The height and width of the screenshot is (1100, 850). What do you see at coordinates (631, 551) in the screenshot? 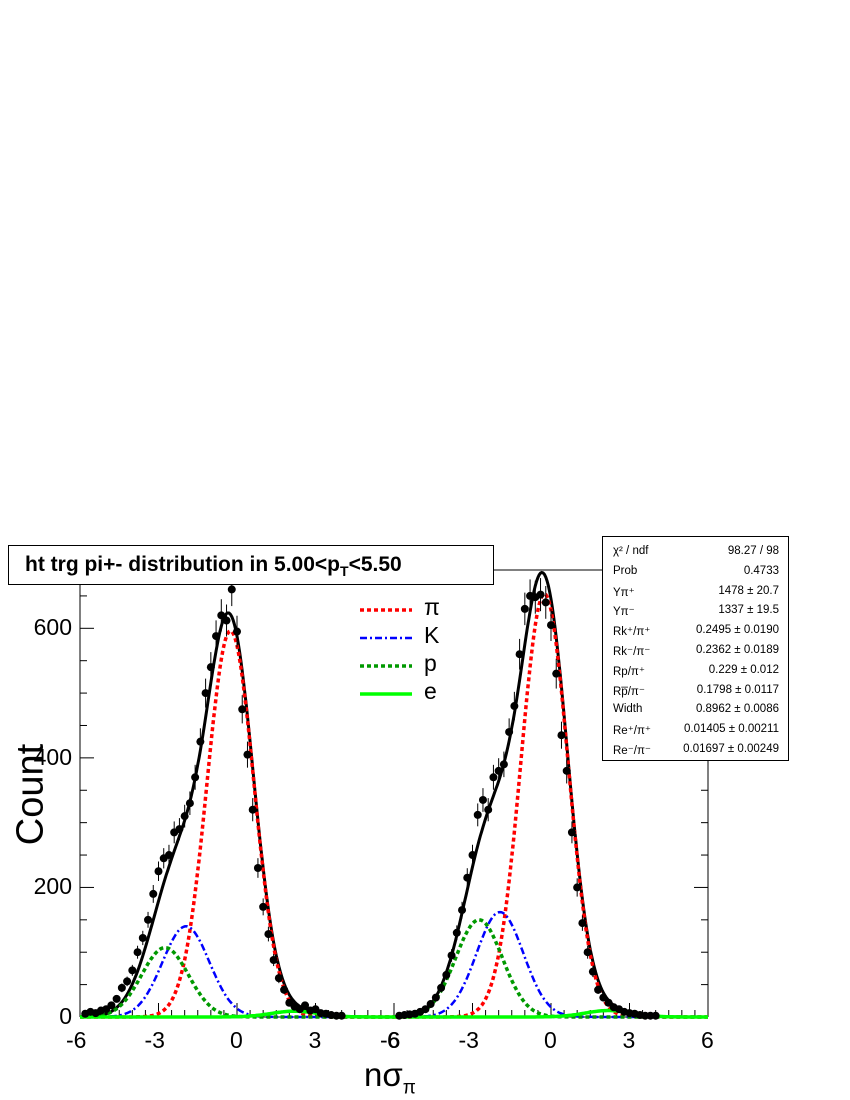
I see `stats-name: χ² / ndf` at bounding box center [631, 551].